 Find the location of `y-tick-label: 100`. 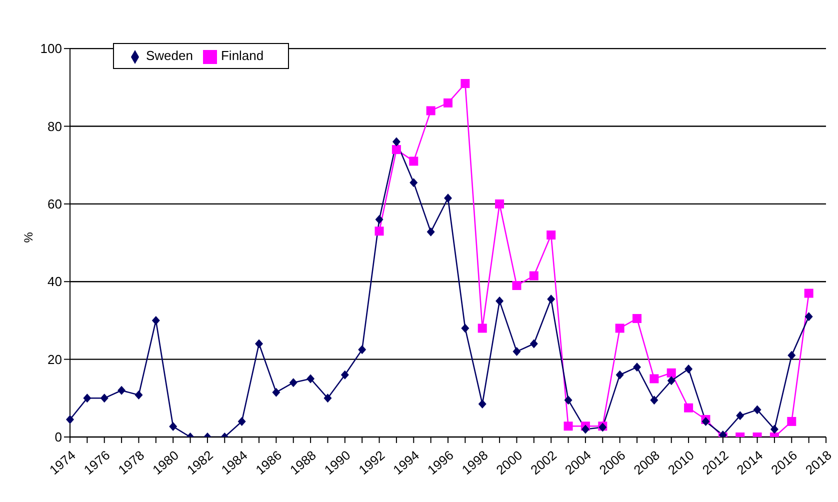

y-tick-label: 100 is located at coordinates (51, 48).